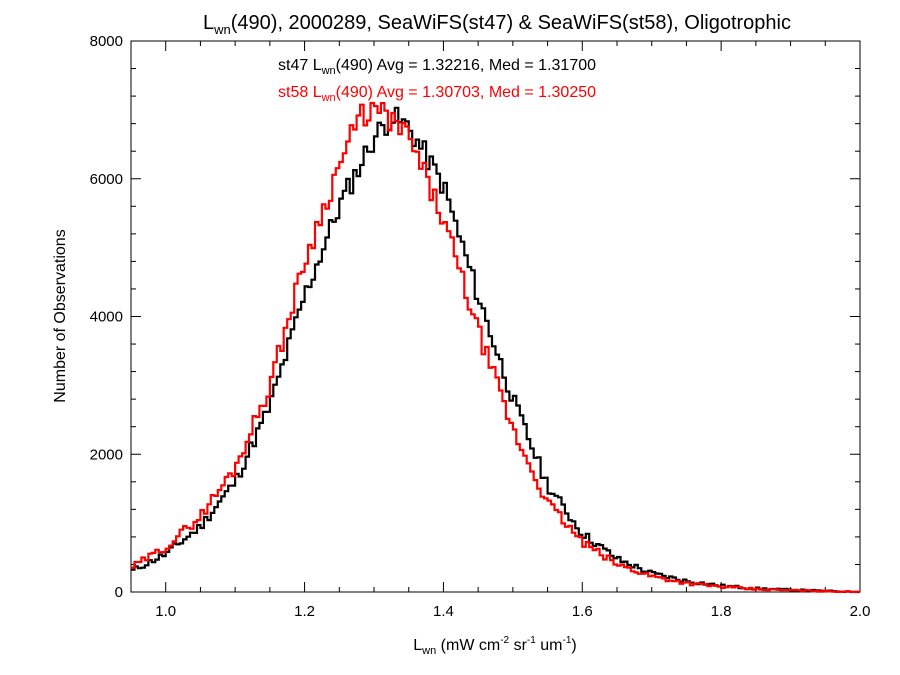 The image size is (900, 675). What do you see at coordinates (443, 611) in the screenshot?
I see `x-tick-label: 1.4` at bounding box center [443, 611].